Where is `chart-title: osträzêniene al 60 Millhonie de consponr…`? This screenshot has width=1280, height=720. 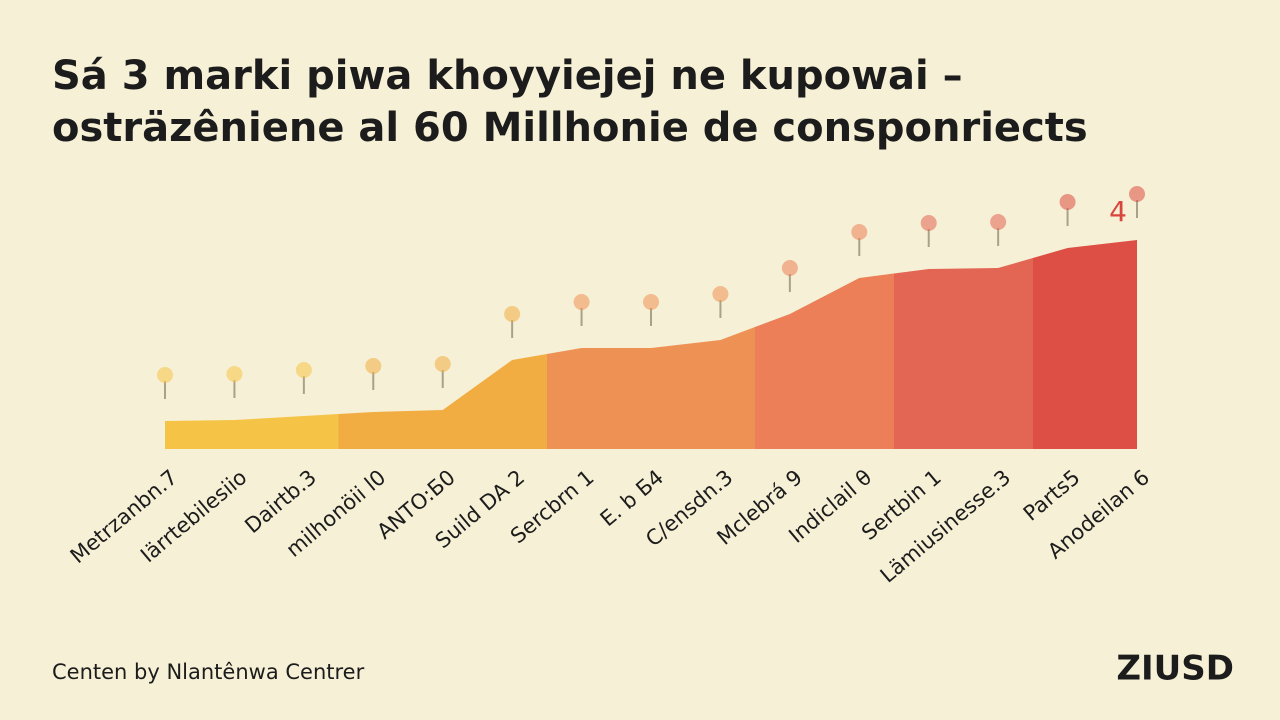
chart-title: osträzêniene al 60 Millhonie de consponr… is located at coordinates (570, 128).